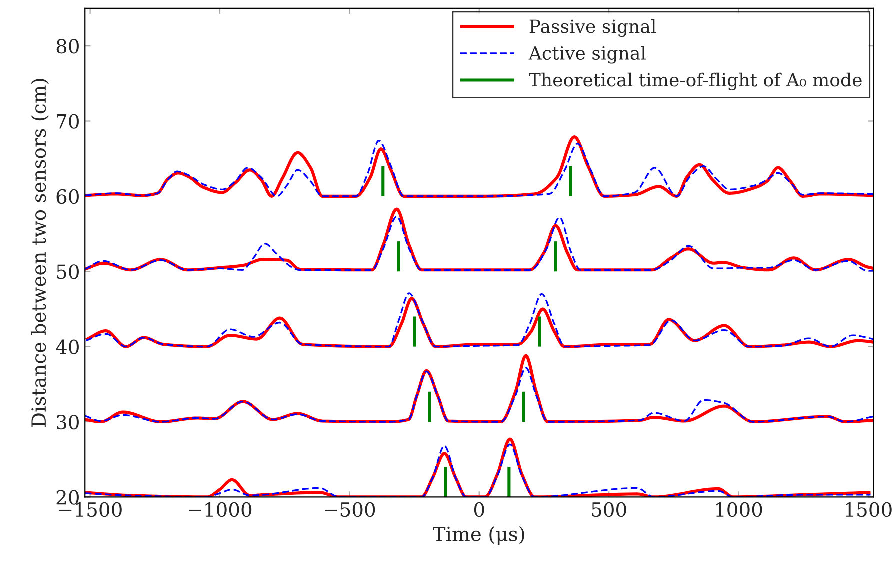 The image size is (896, 565). Describe the element at coordinates (68, 272) in the screenshot. I see `y-tick-label: 50` at that location.